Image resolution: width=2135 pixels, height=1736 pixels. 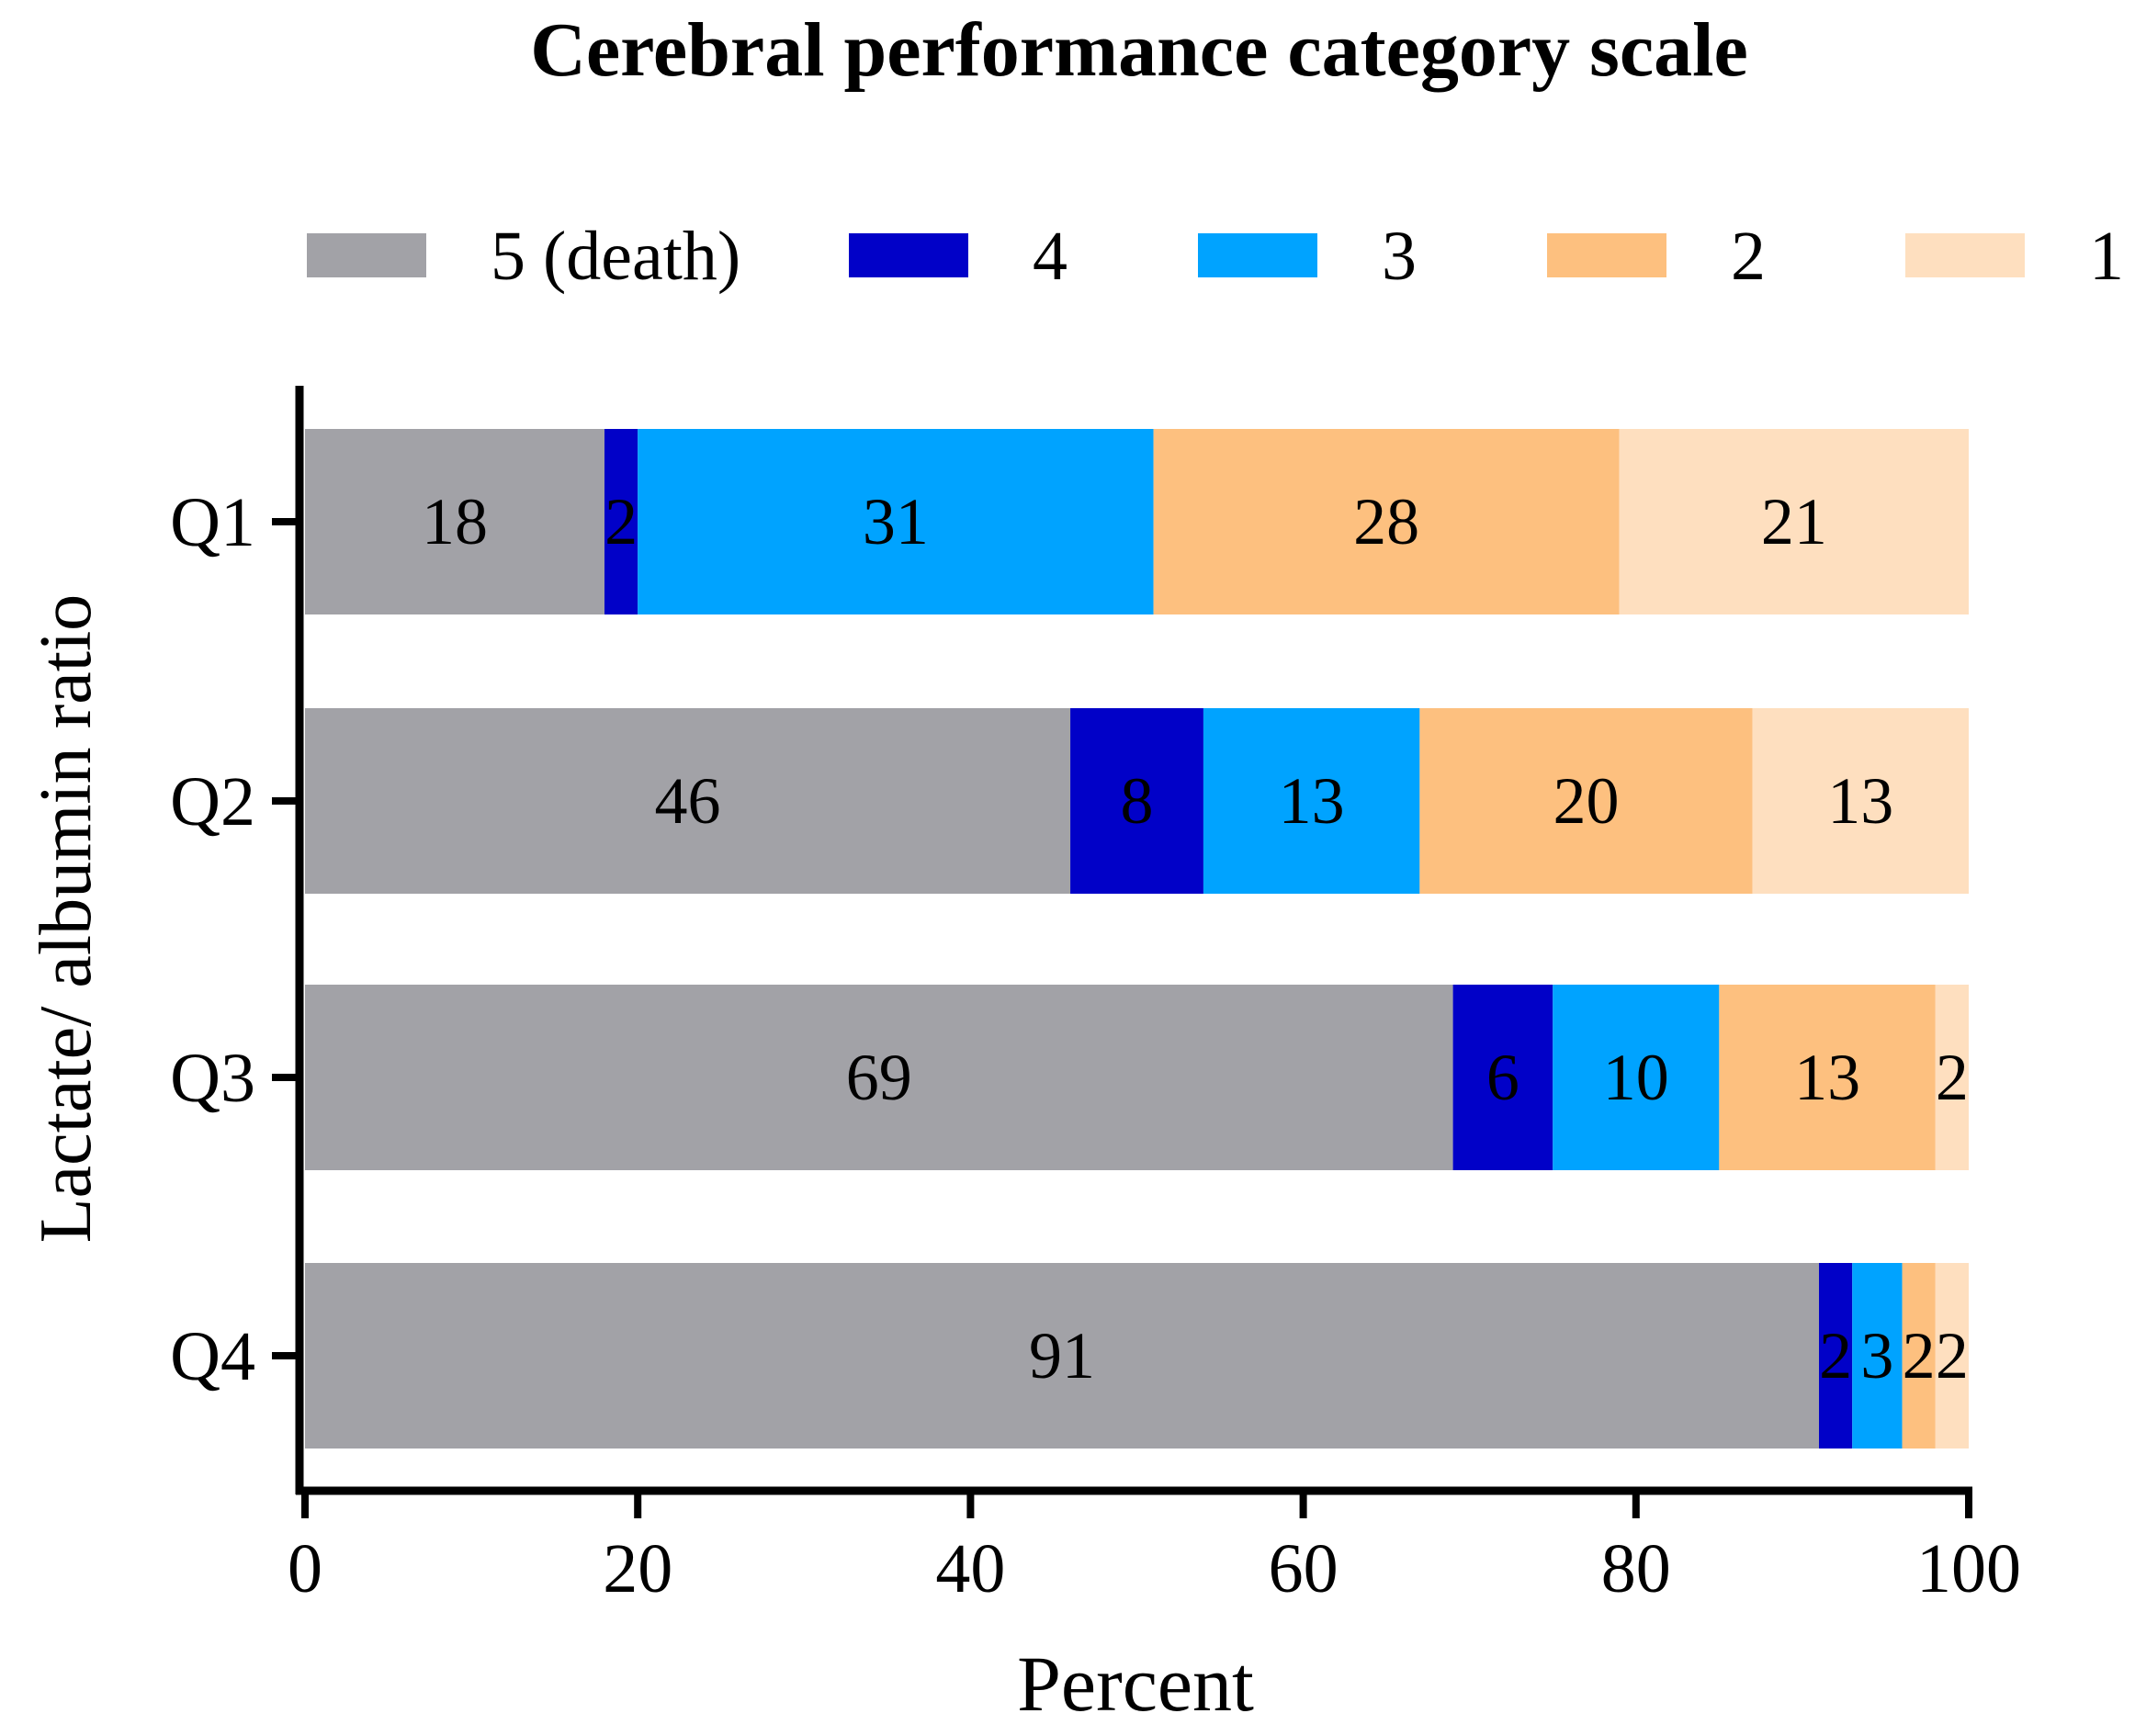 I want to click on y-tick-label: Q4, so click(x=212, y=1356).